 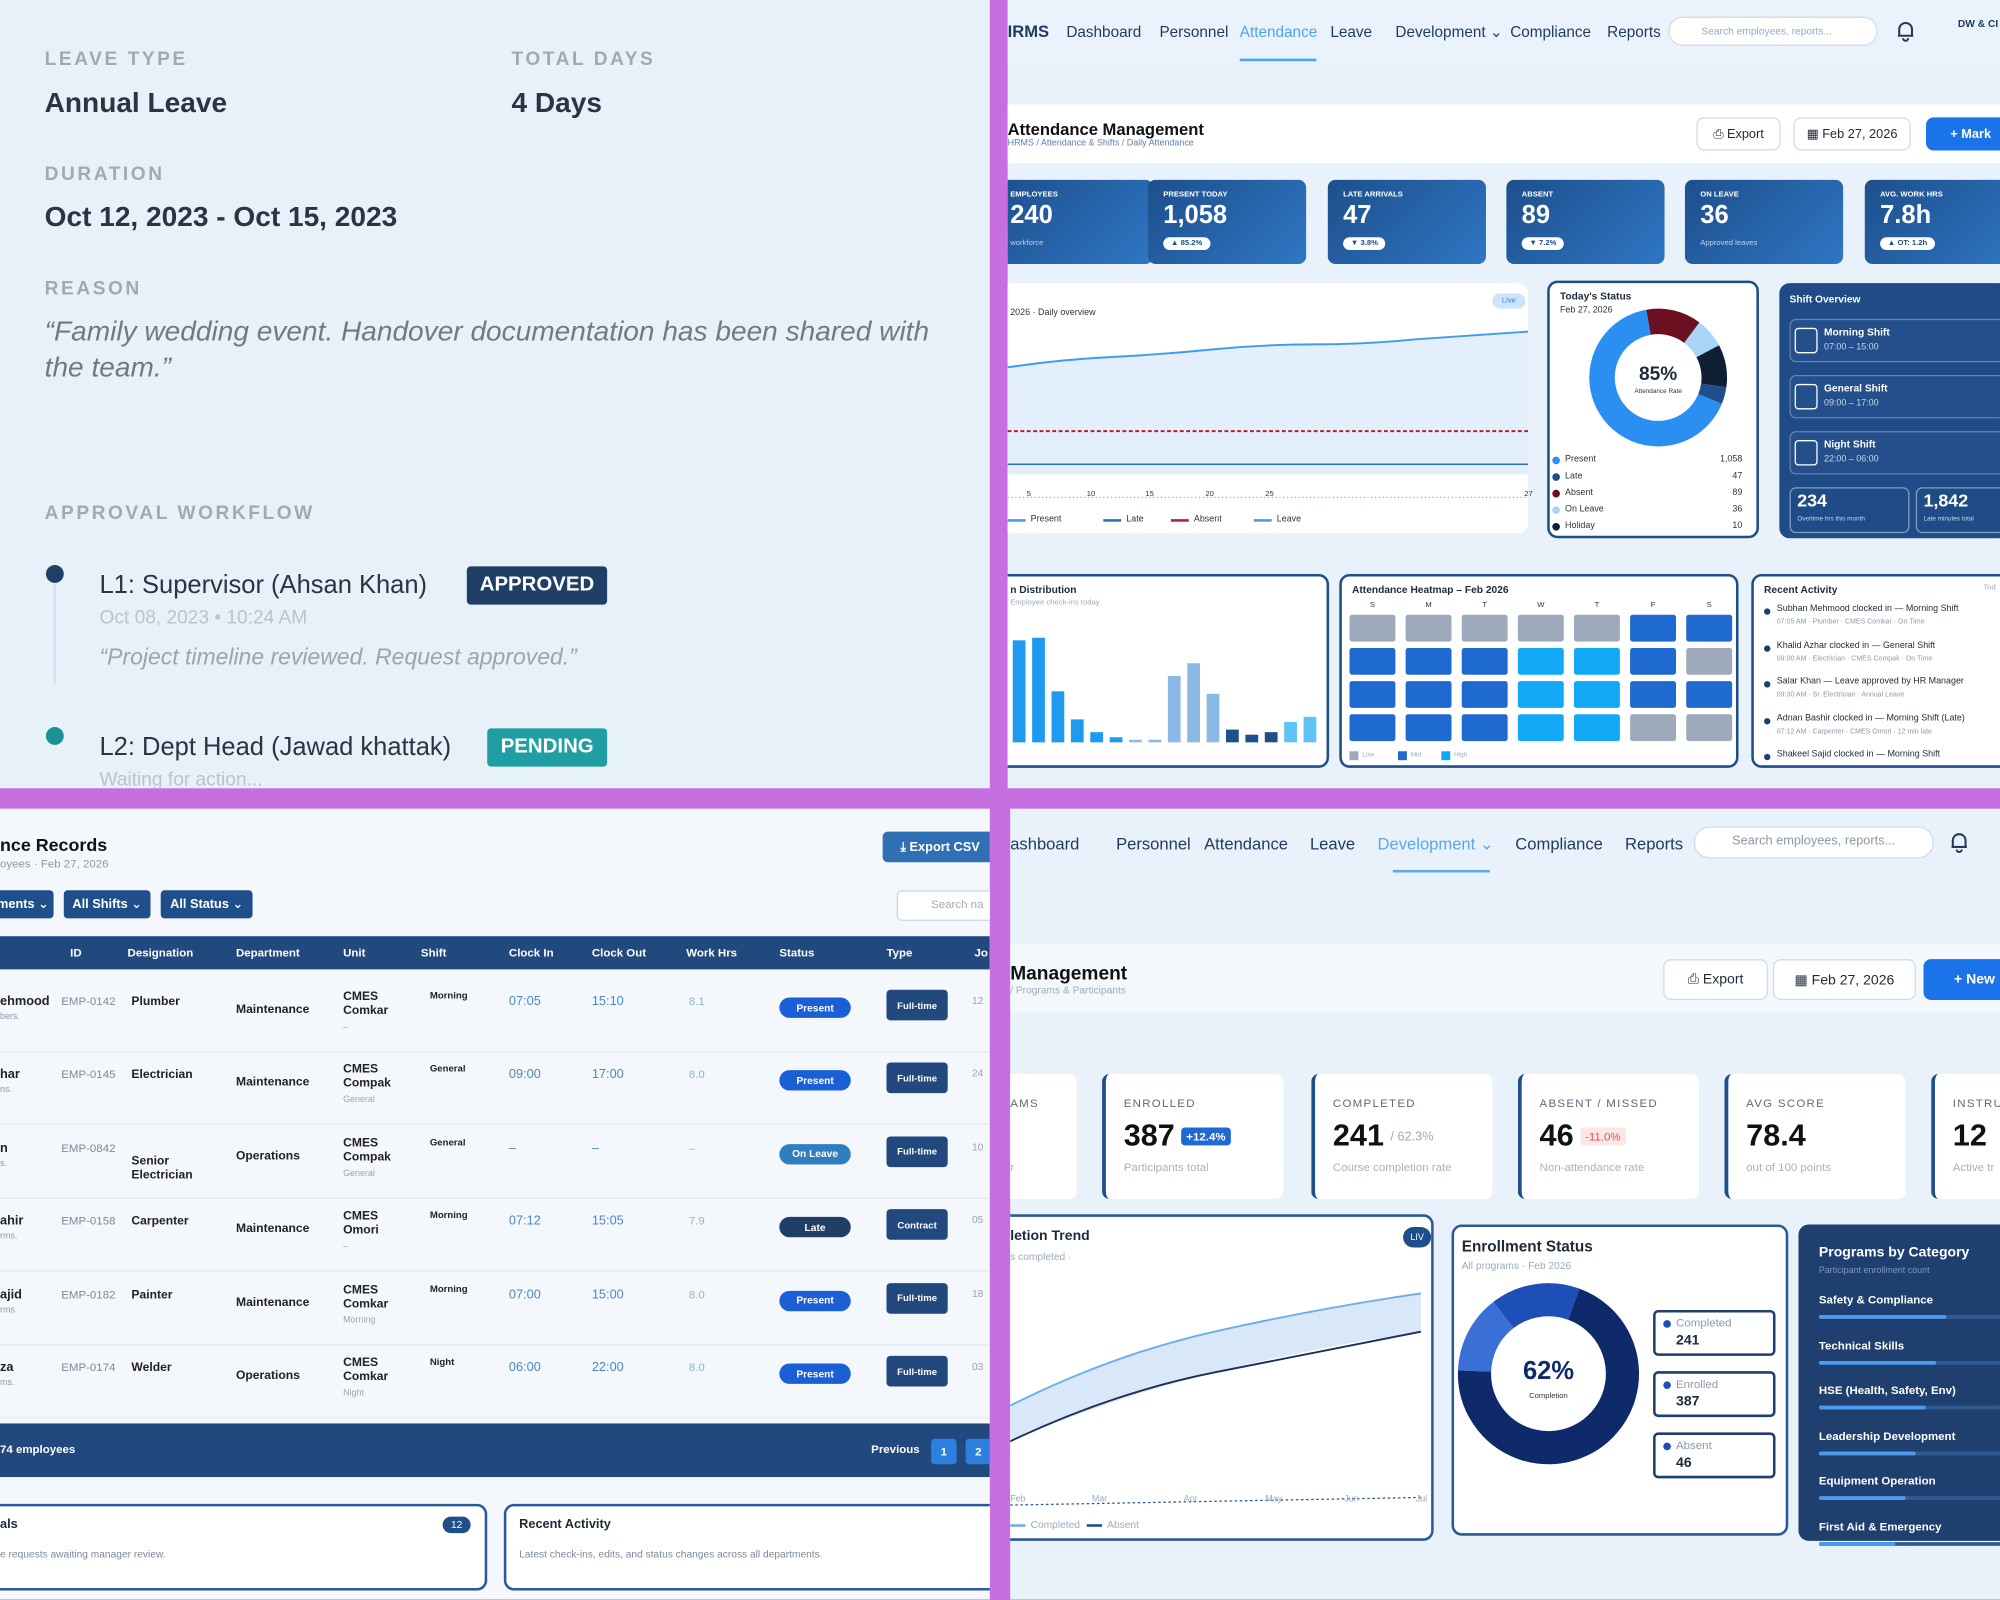 What do you see at coordinates (88, 1001) in the screenshot?
I see `employee-id: EMP-0142` at bounding box center [88, 1001].